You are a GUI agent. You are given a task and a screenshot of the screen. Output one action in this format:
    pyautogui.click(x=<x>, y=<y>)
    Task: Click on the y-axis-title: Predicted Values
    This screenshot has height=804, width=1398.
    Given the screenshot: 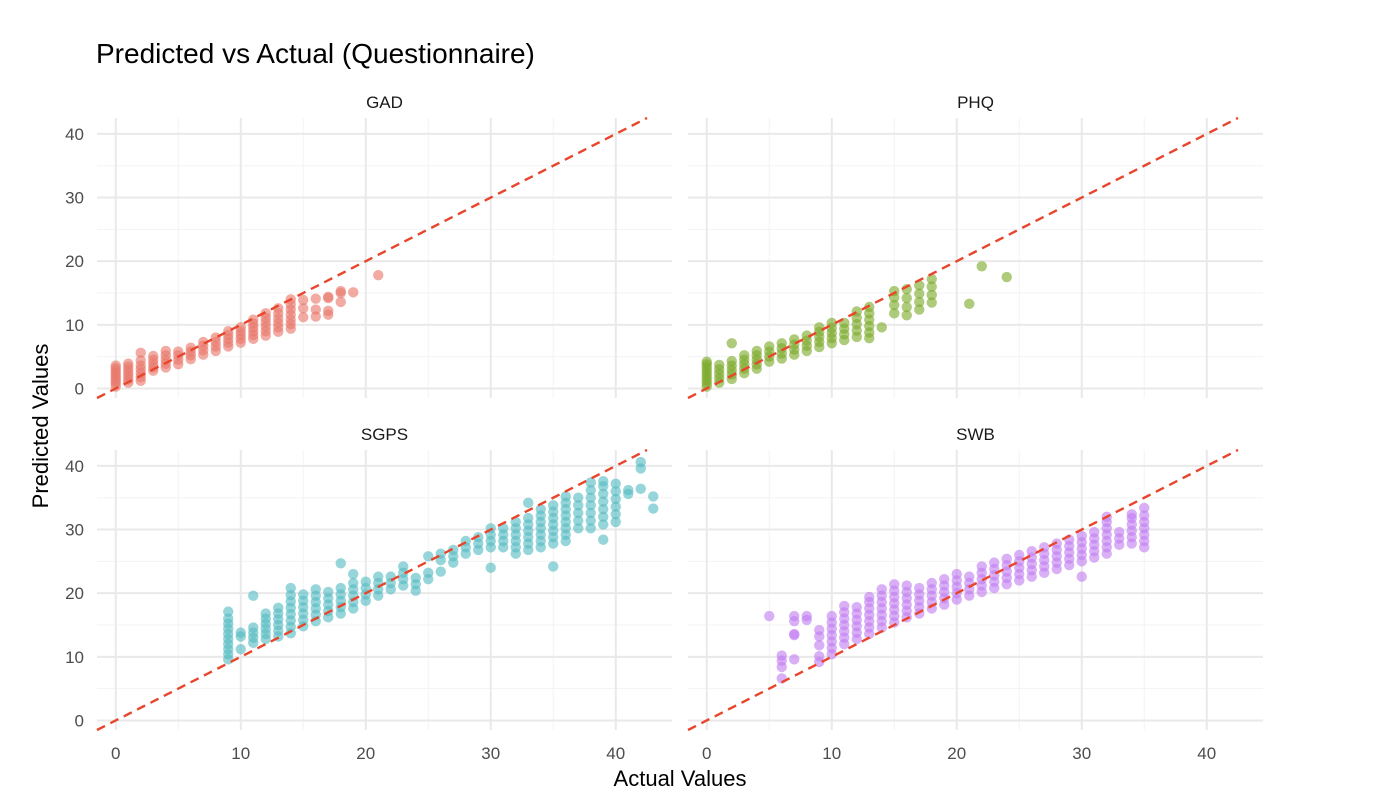 What is the action you would take?
    pyautogui.click(x=40, y=426)
    